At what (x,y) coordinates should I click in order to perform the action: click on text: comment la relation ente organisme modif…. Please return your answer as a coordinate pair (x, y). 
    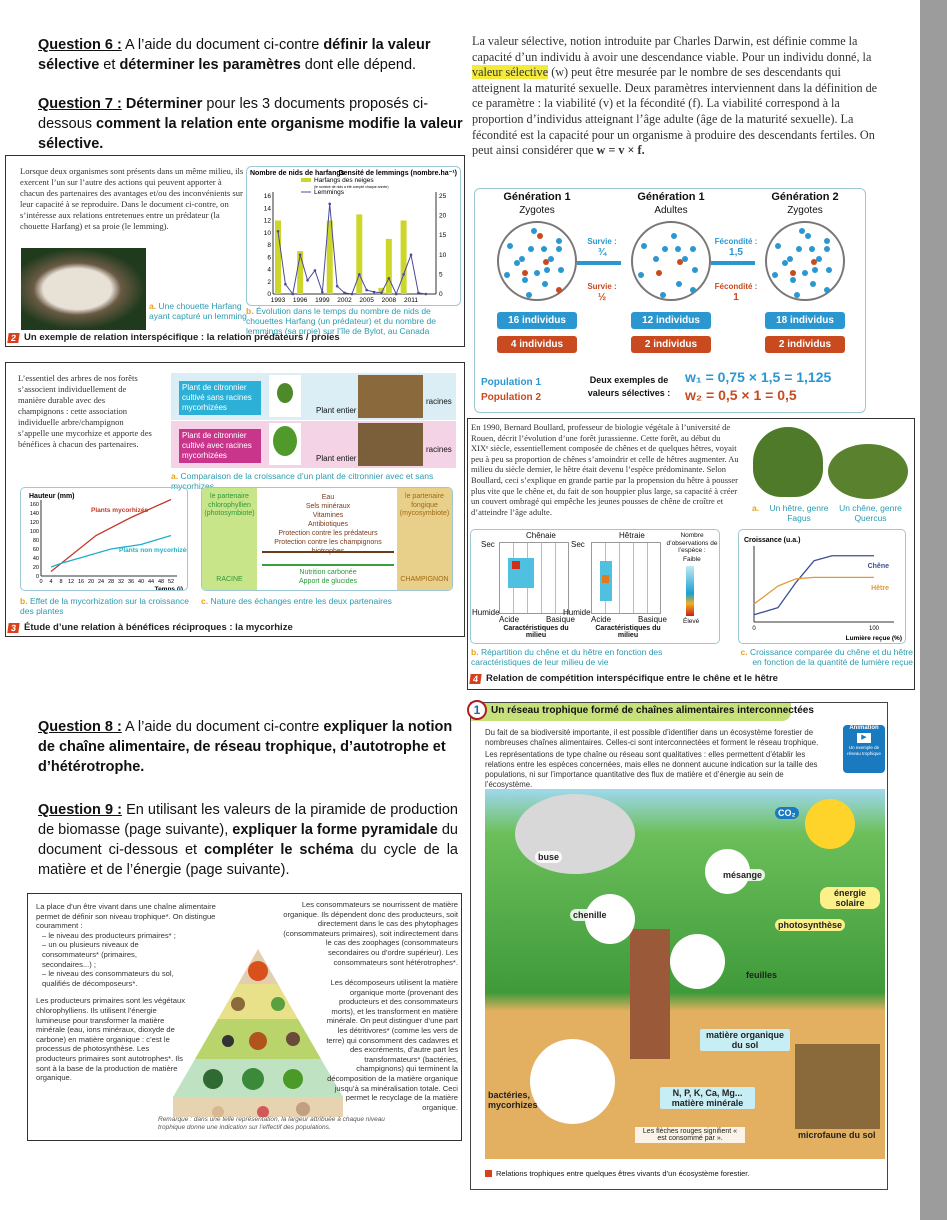
    Looking at the image, I should click on (250, 134).